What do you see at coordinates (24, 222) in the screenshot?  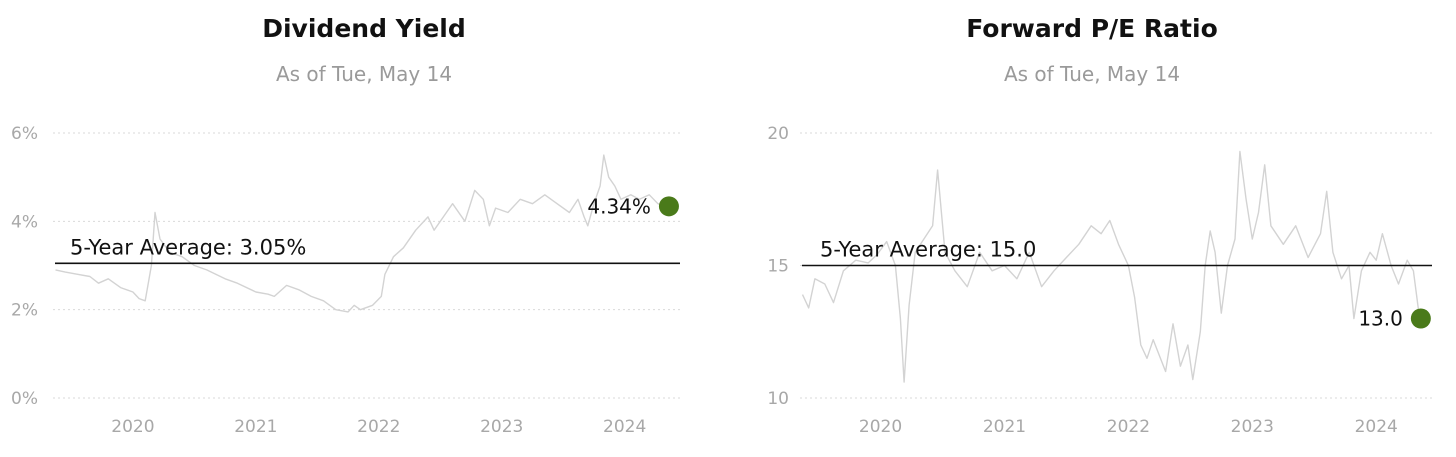 I see `y-tick-label: 4%` at bounding box center [24, 222].